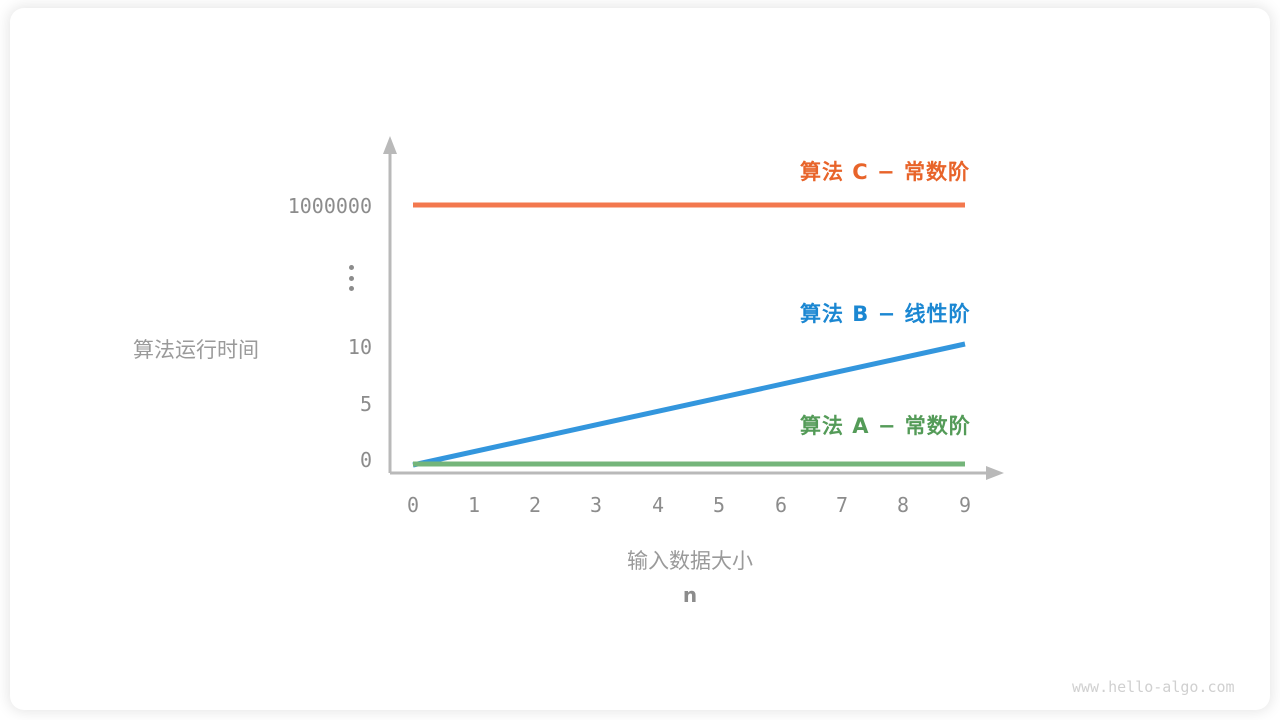  Describe the element at coordinates (365, 404) in the screenshot. I see `y-tick-label-5: 5` at that location.